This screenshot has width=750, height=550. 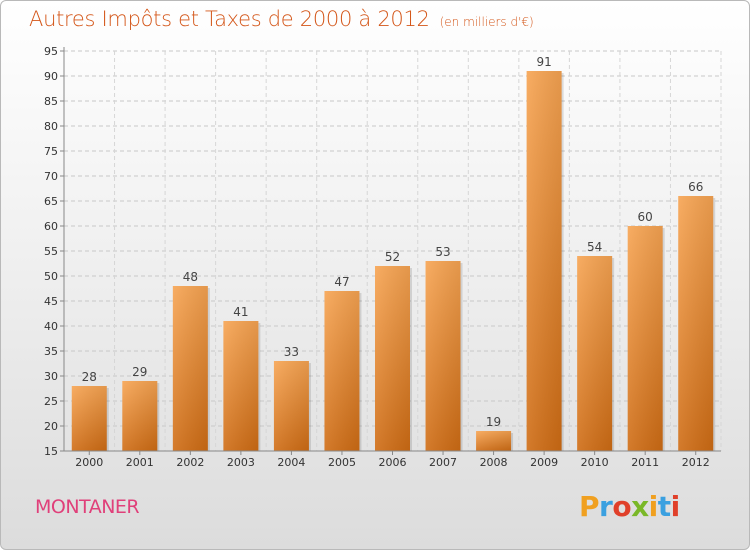 What do you see at coordinates (89, 377) in the screenshot?
I see `bar-value-label: 28` at bounding box center [89, 377].